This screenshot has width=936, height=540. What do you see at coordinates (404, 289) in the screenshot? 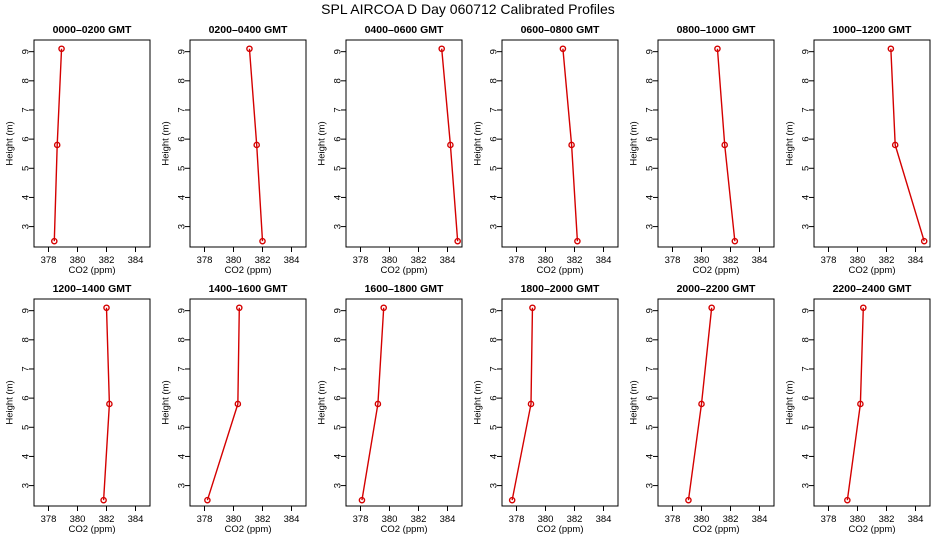
I see `panel-title: 1600–1800 GMT` at bounding box center [404, 289].